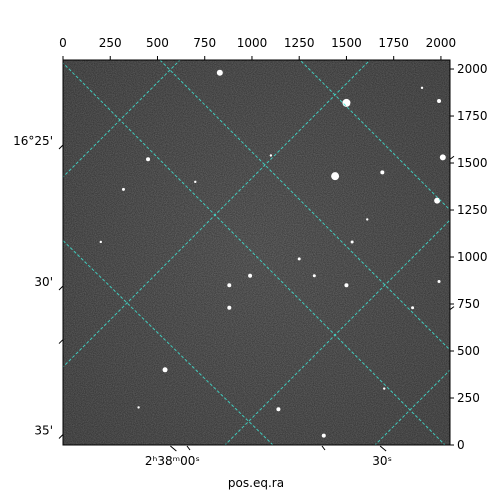 The image size is (500, 500). What do you see at coordinates (43, 282) in the screenshot?
I see `dec-tick-label-1: 30'` at bounding box center [43, 282].